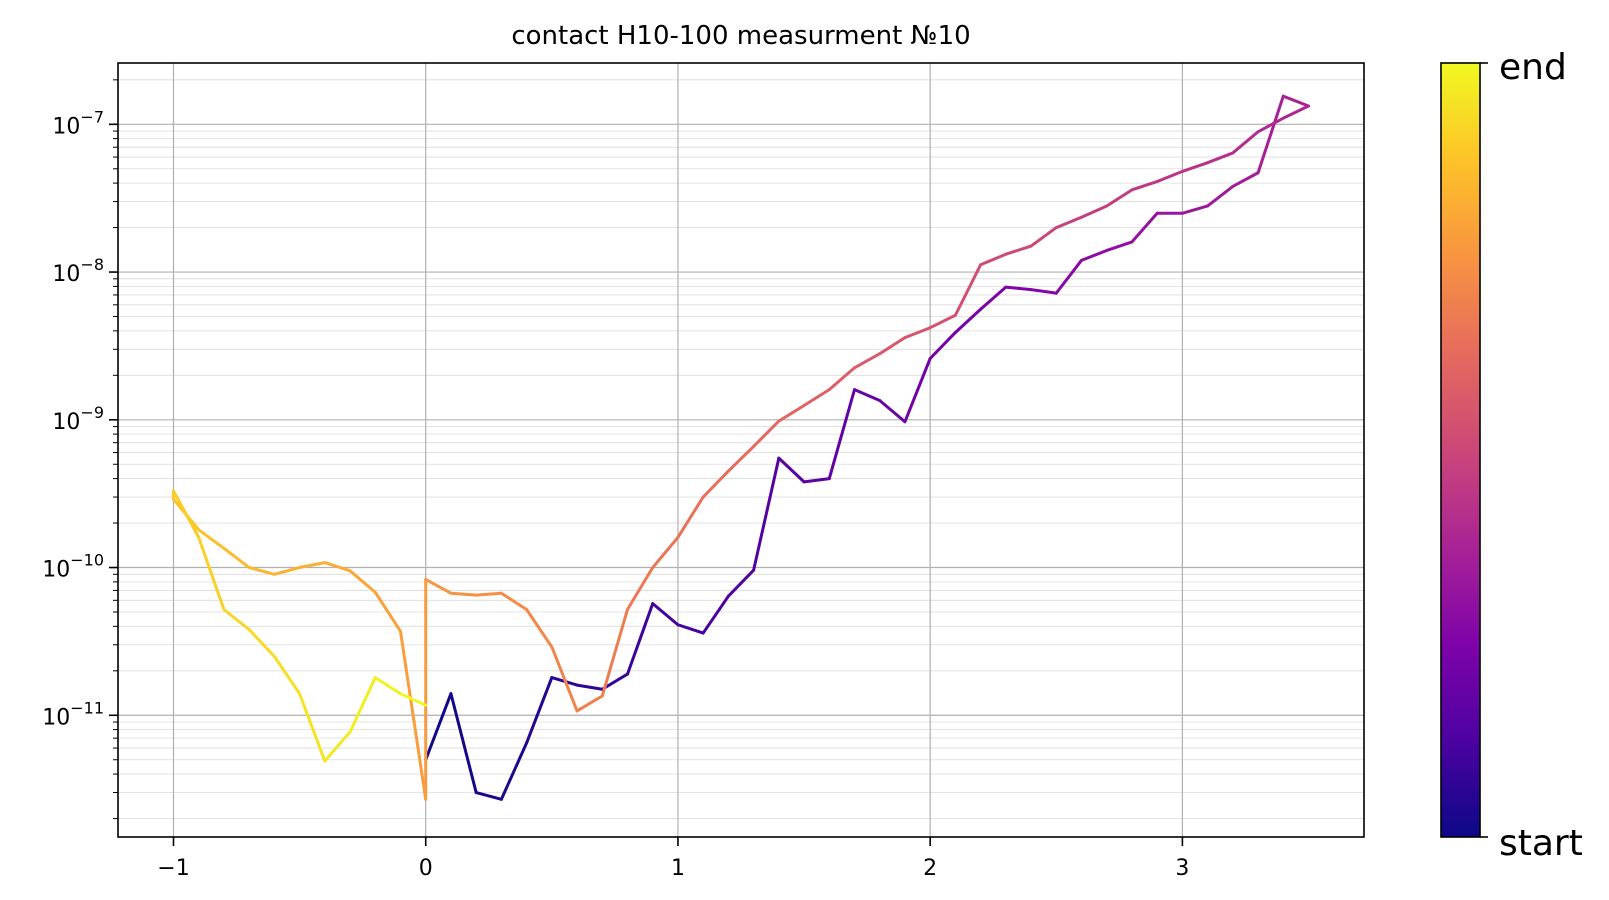 Image resolution: width=1609 pixels, height=900 pixels. I want to click on x-tick-label: 0, so click(426, 868).